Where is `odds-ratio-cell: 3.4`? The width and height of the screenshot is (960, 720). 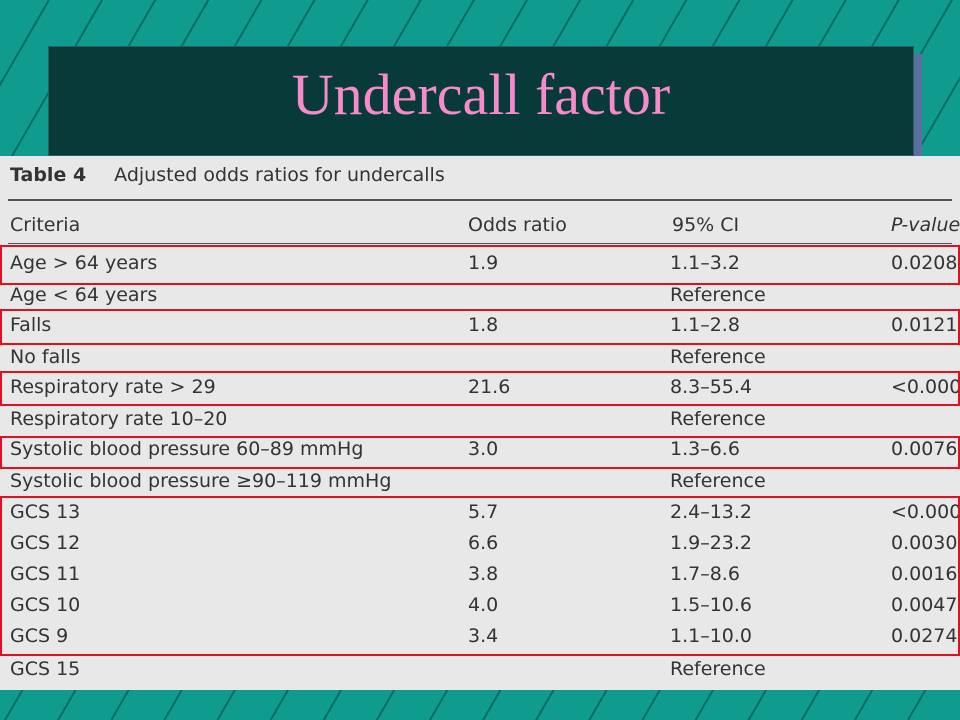 odds-ratio-cell: 3.4 is located at coordinates (483, 636).